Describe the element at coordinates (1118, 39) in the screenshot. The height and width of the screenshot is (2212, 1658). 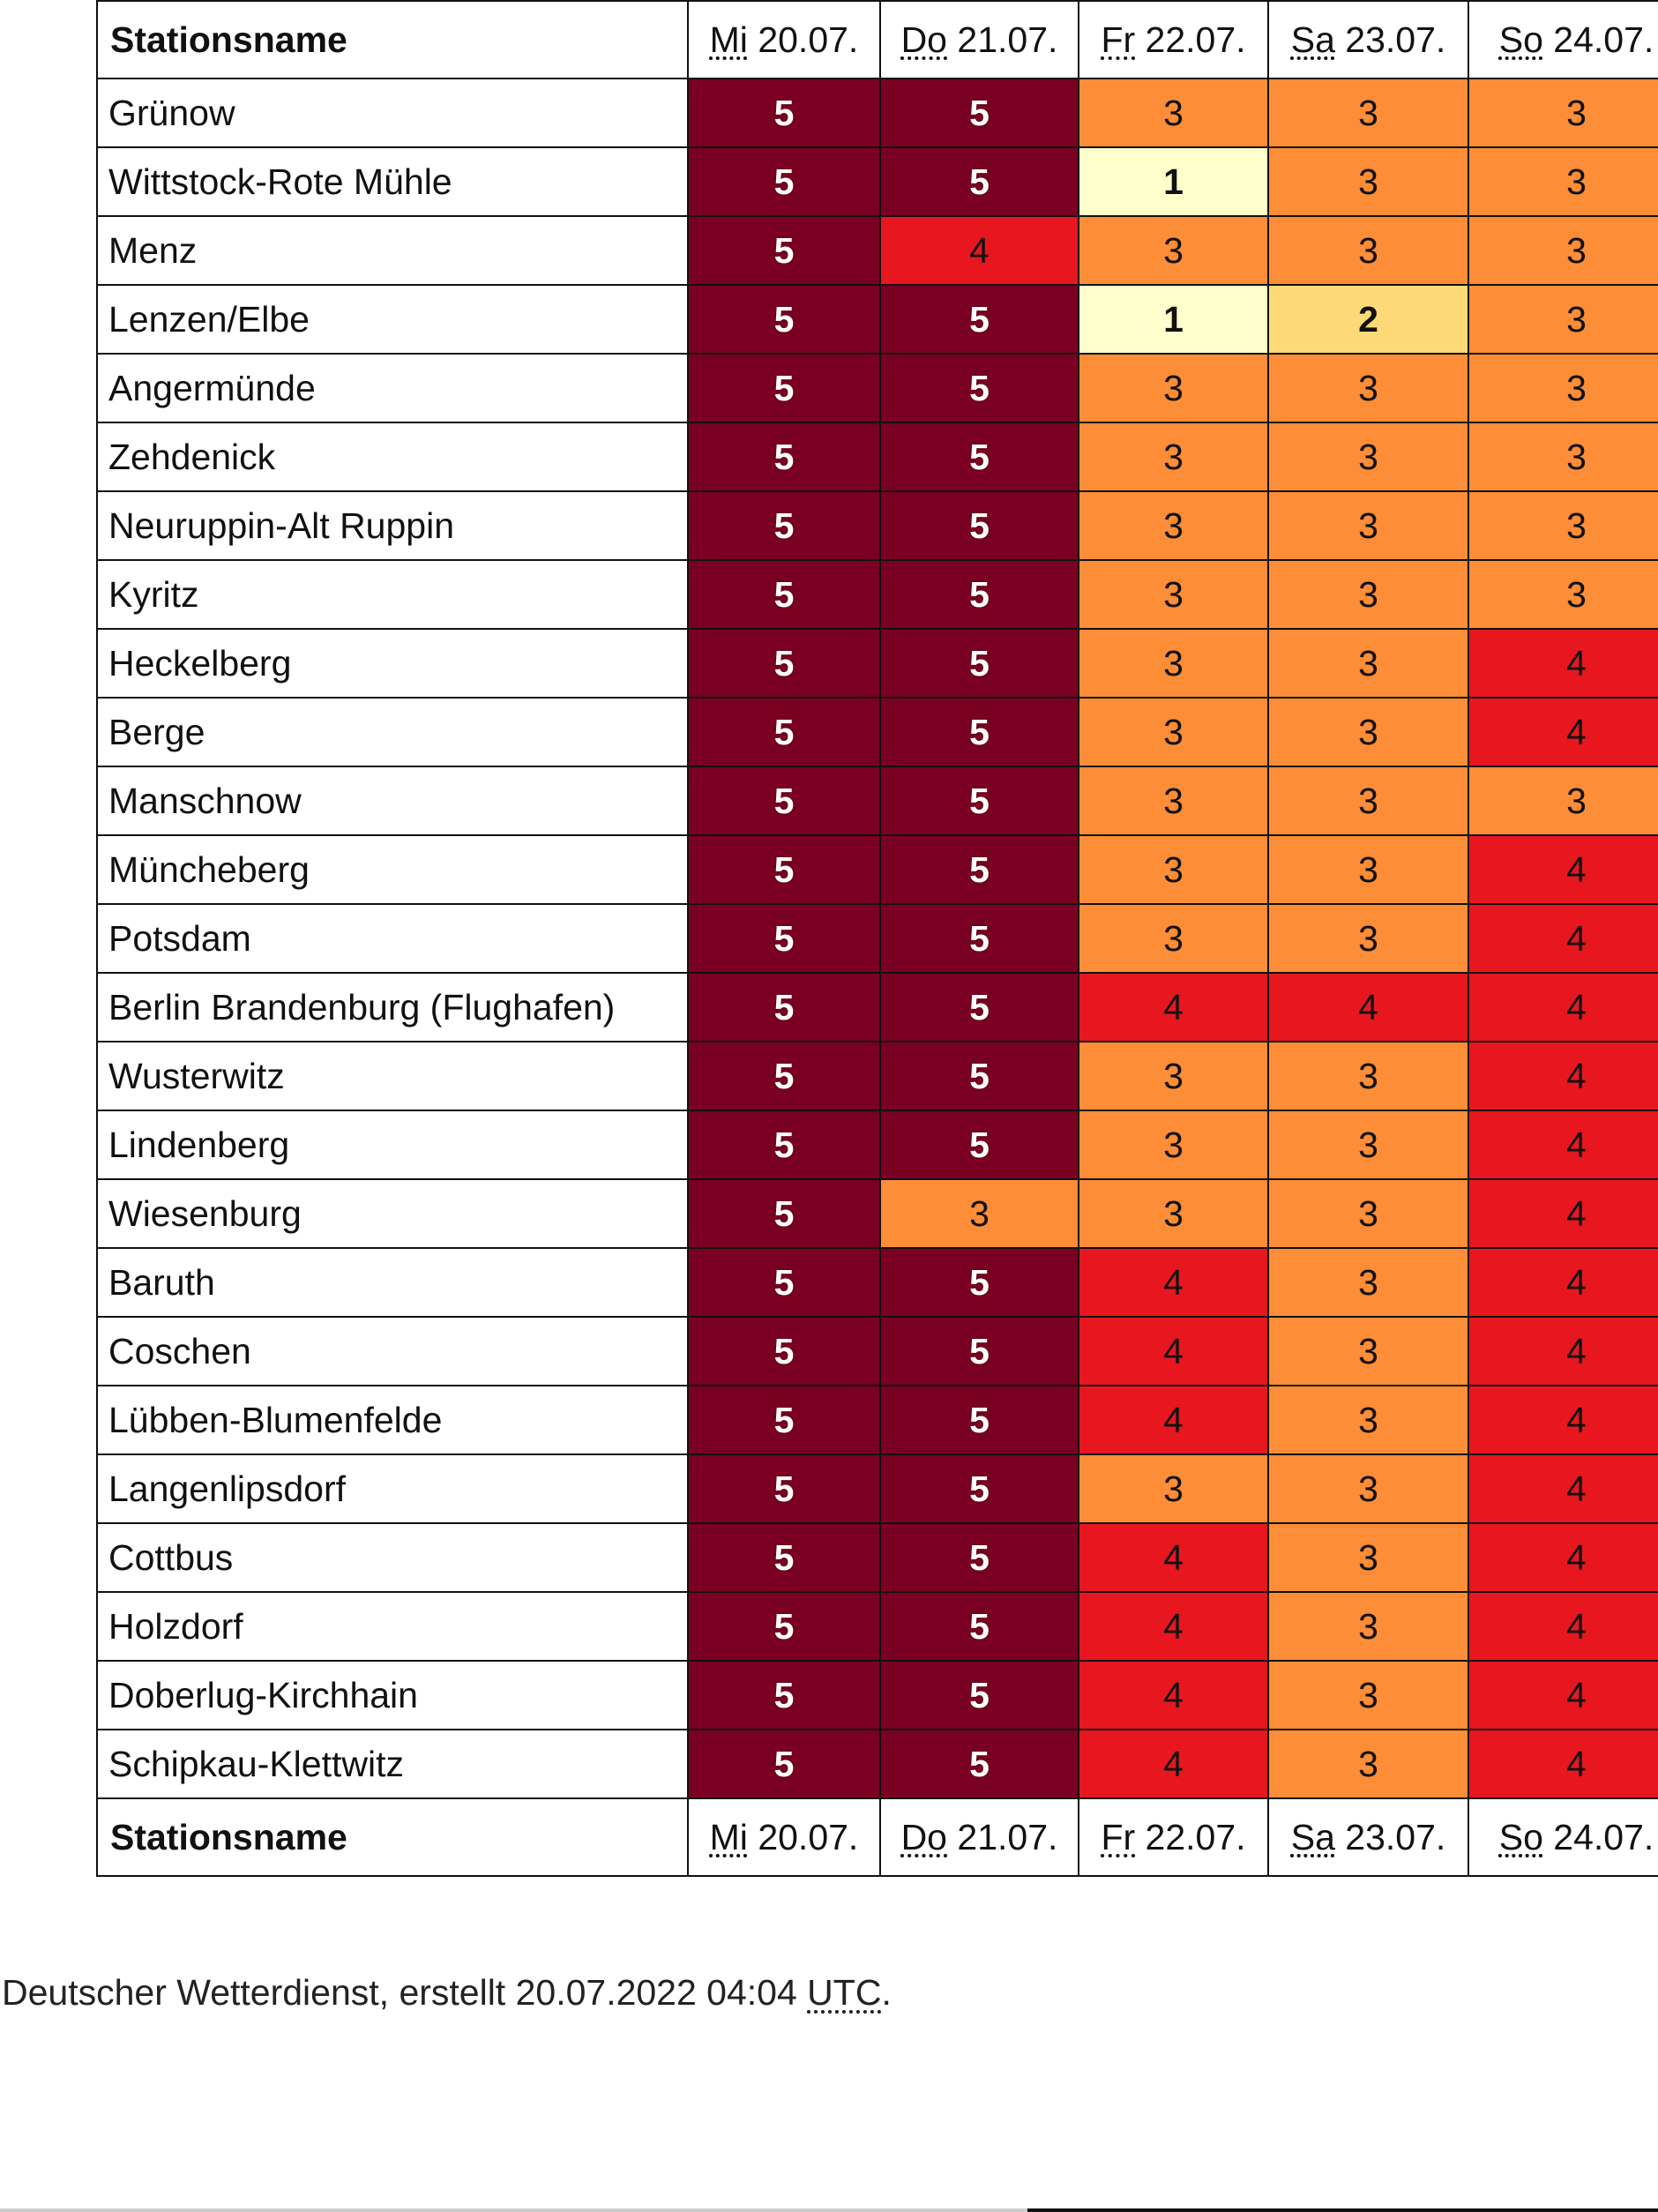
I see `weekday-abbr: Fr` at that location.